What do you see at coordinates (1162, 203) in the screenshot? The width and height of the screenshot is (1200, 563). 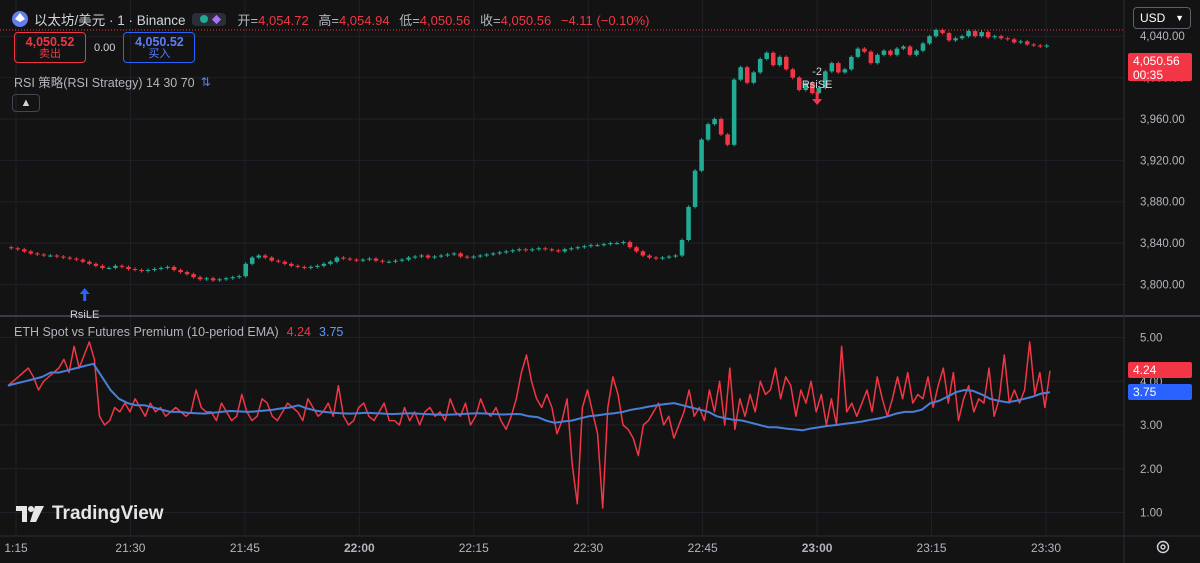 I see `price-tick-label: 3,880.00` at bounding box center [1162, 203].